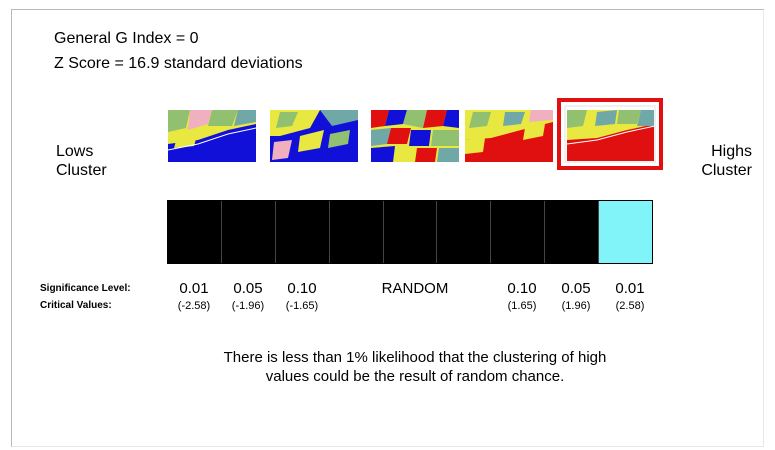 This screenshot has width=775, height=450. What do you see at coordinates (509, 136) in the screenshot?
I see `map-thumbnail-mostly-red` at bounding box center [509, 136].